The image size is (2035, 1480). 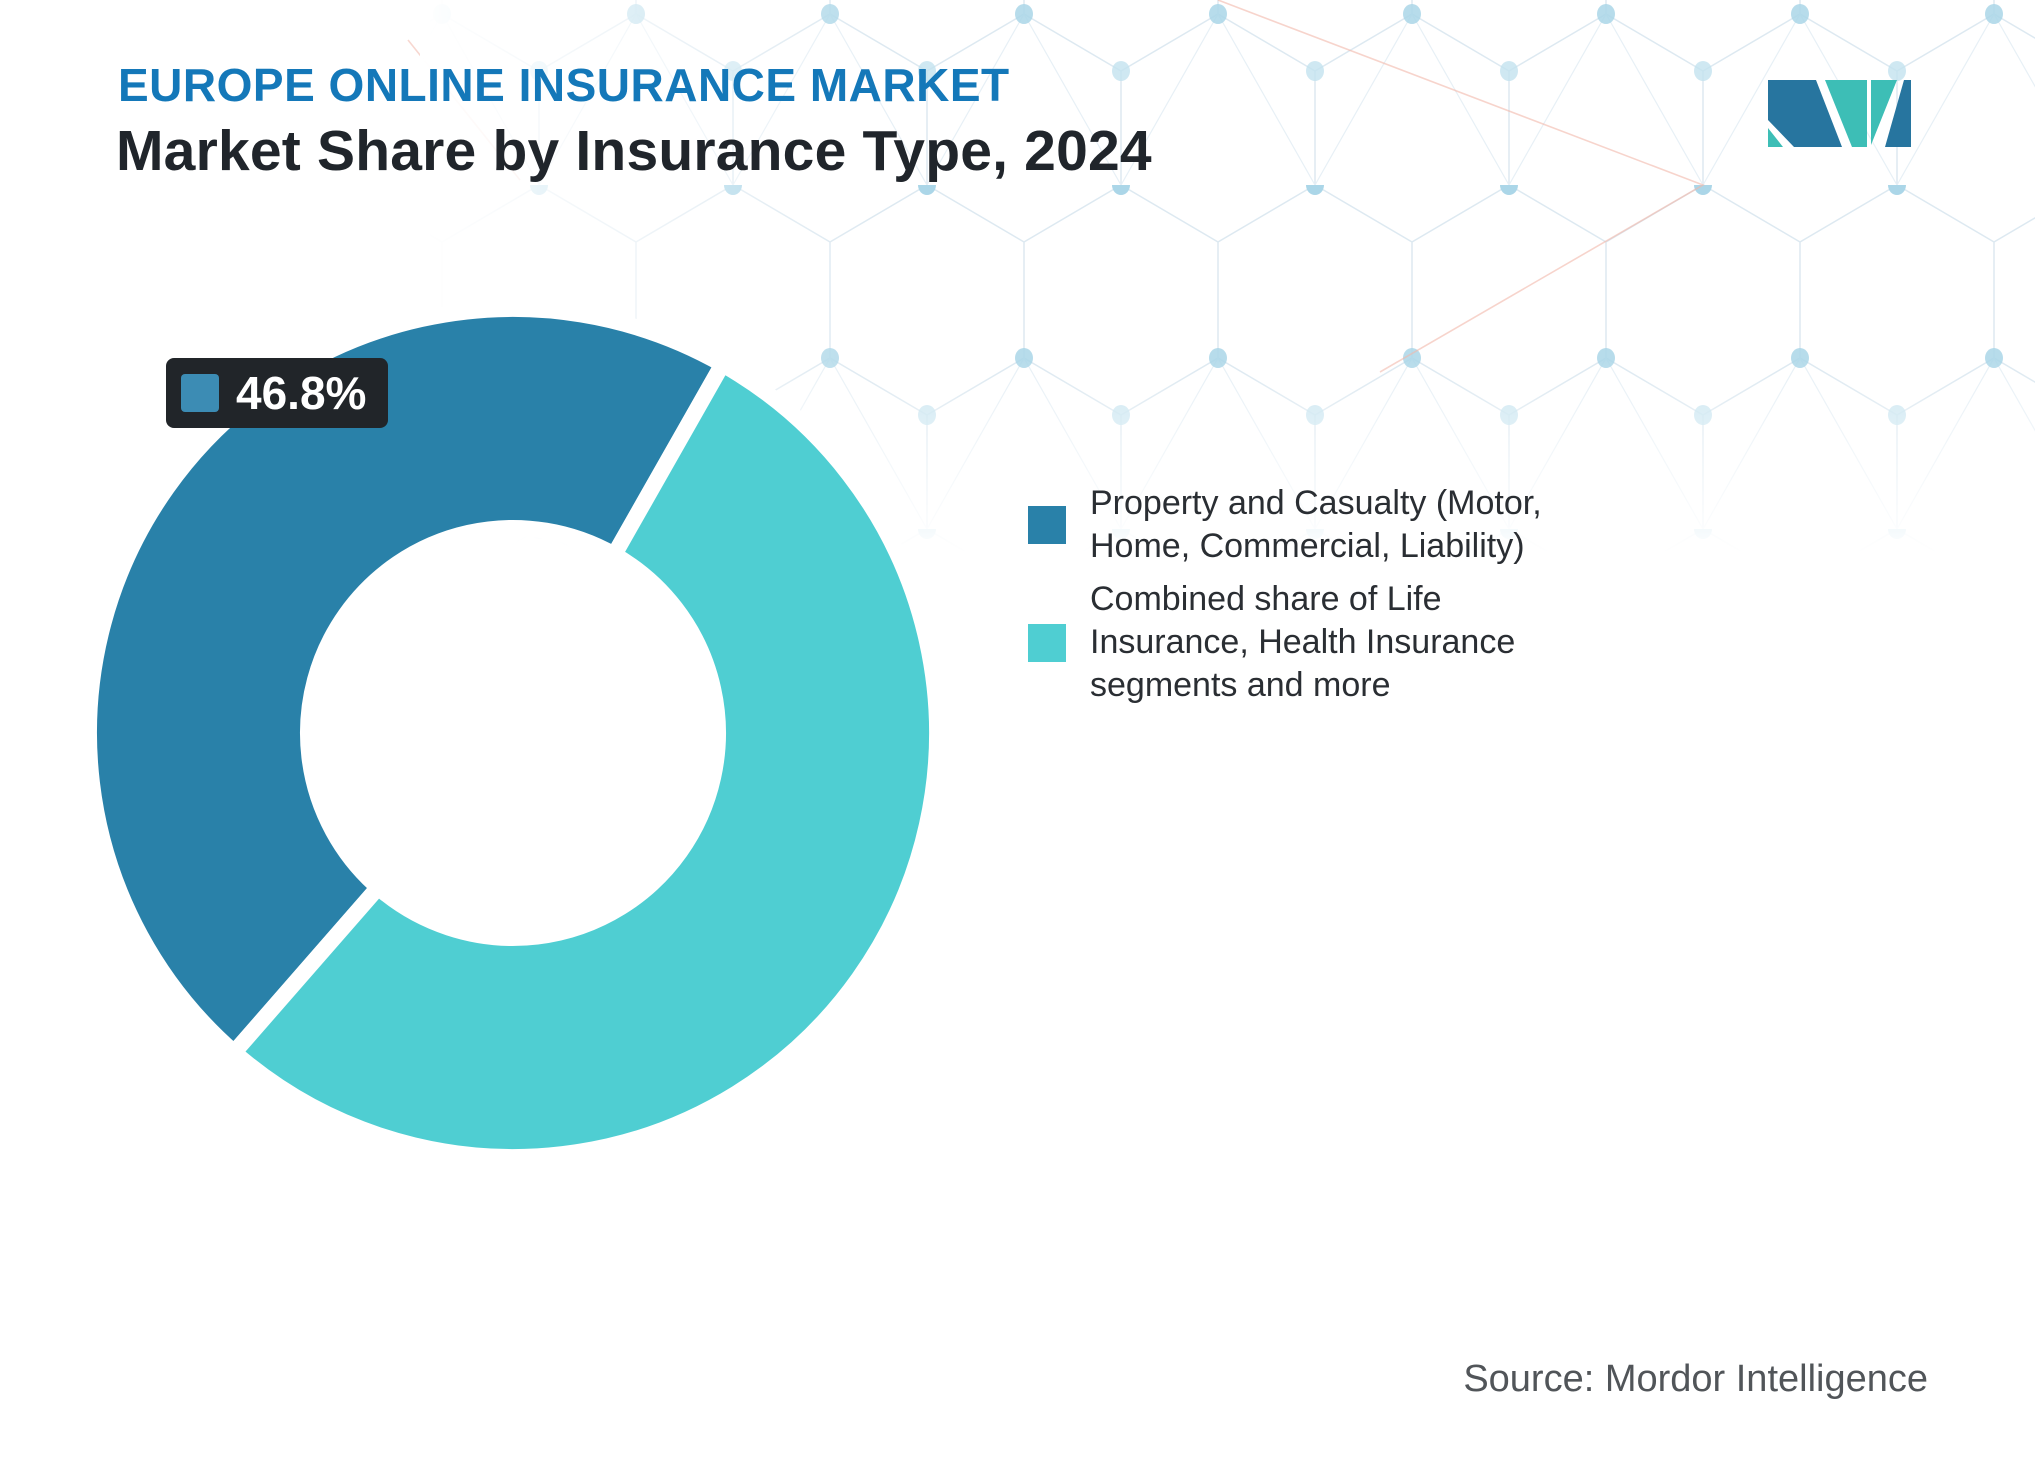 What do you see at coordinates (1461, 186) in the screenshot?
I see `accent-line` at bounding box center [1461, 186].